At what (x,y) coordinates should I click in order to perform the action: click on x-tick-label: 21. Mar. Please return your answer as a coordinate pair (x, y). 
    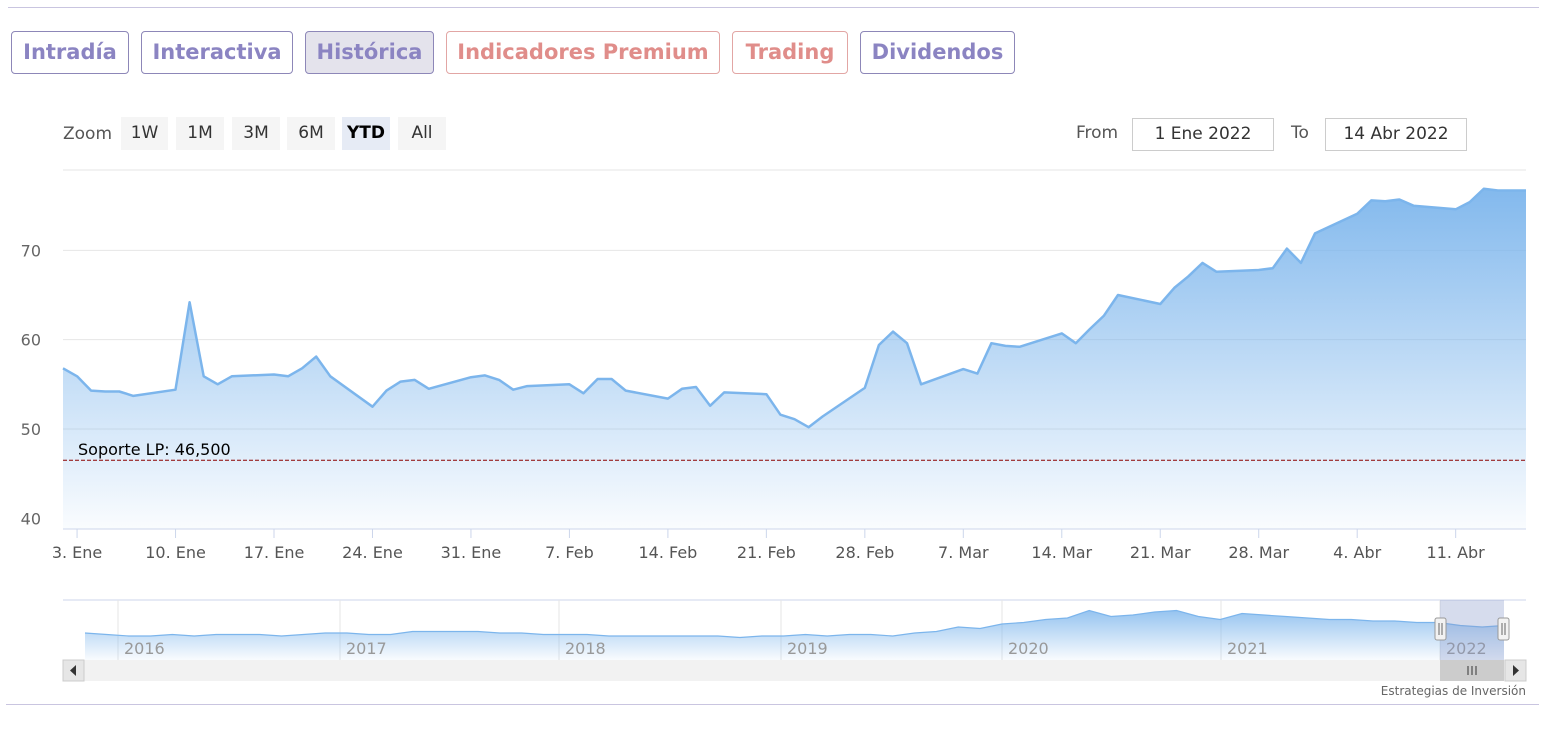
    Looking at the image, I should click on (1160, 552).